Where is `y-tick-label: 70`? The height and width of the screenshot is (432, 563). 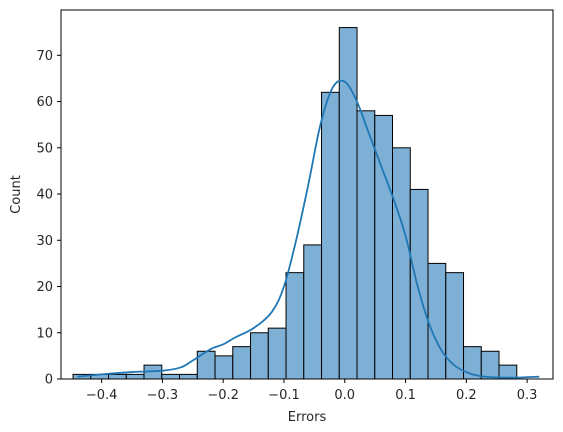
y-tick-label: 70 is located at coordinates (44, 56).